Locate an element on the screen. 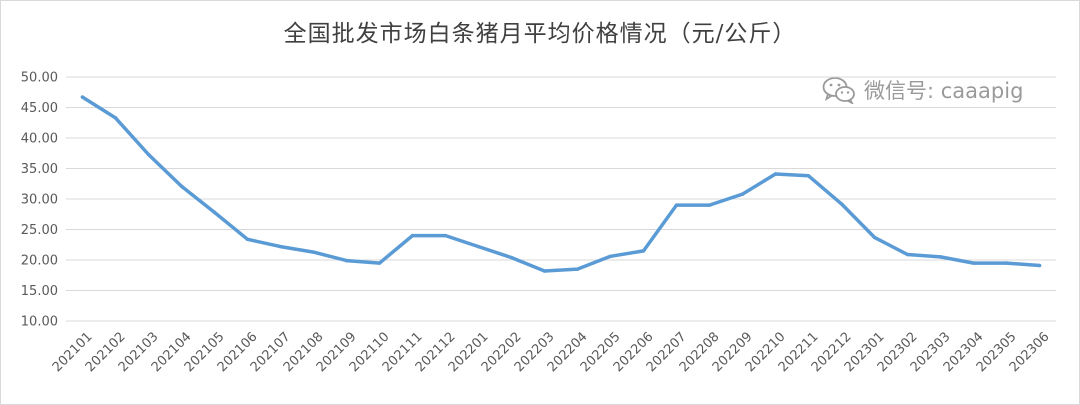 This screenshot has height=405, width=1080. y-tick-label: 35.00 is located at coordinates (39, 169).